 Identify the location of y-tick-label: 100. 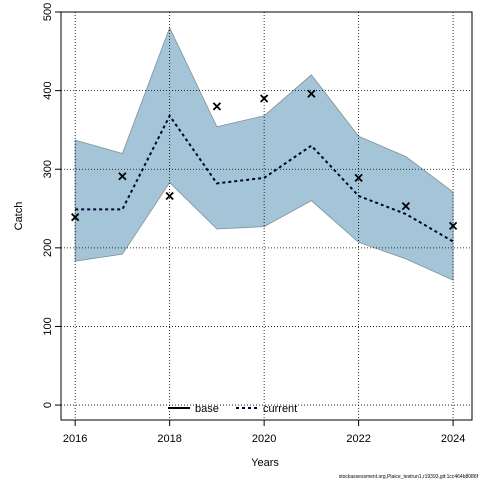
(48, 326).